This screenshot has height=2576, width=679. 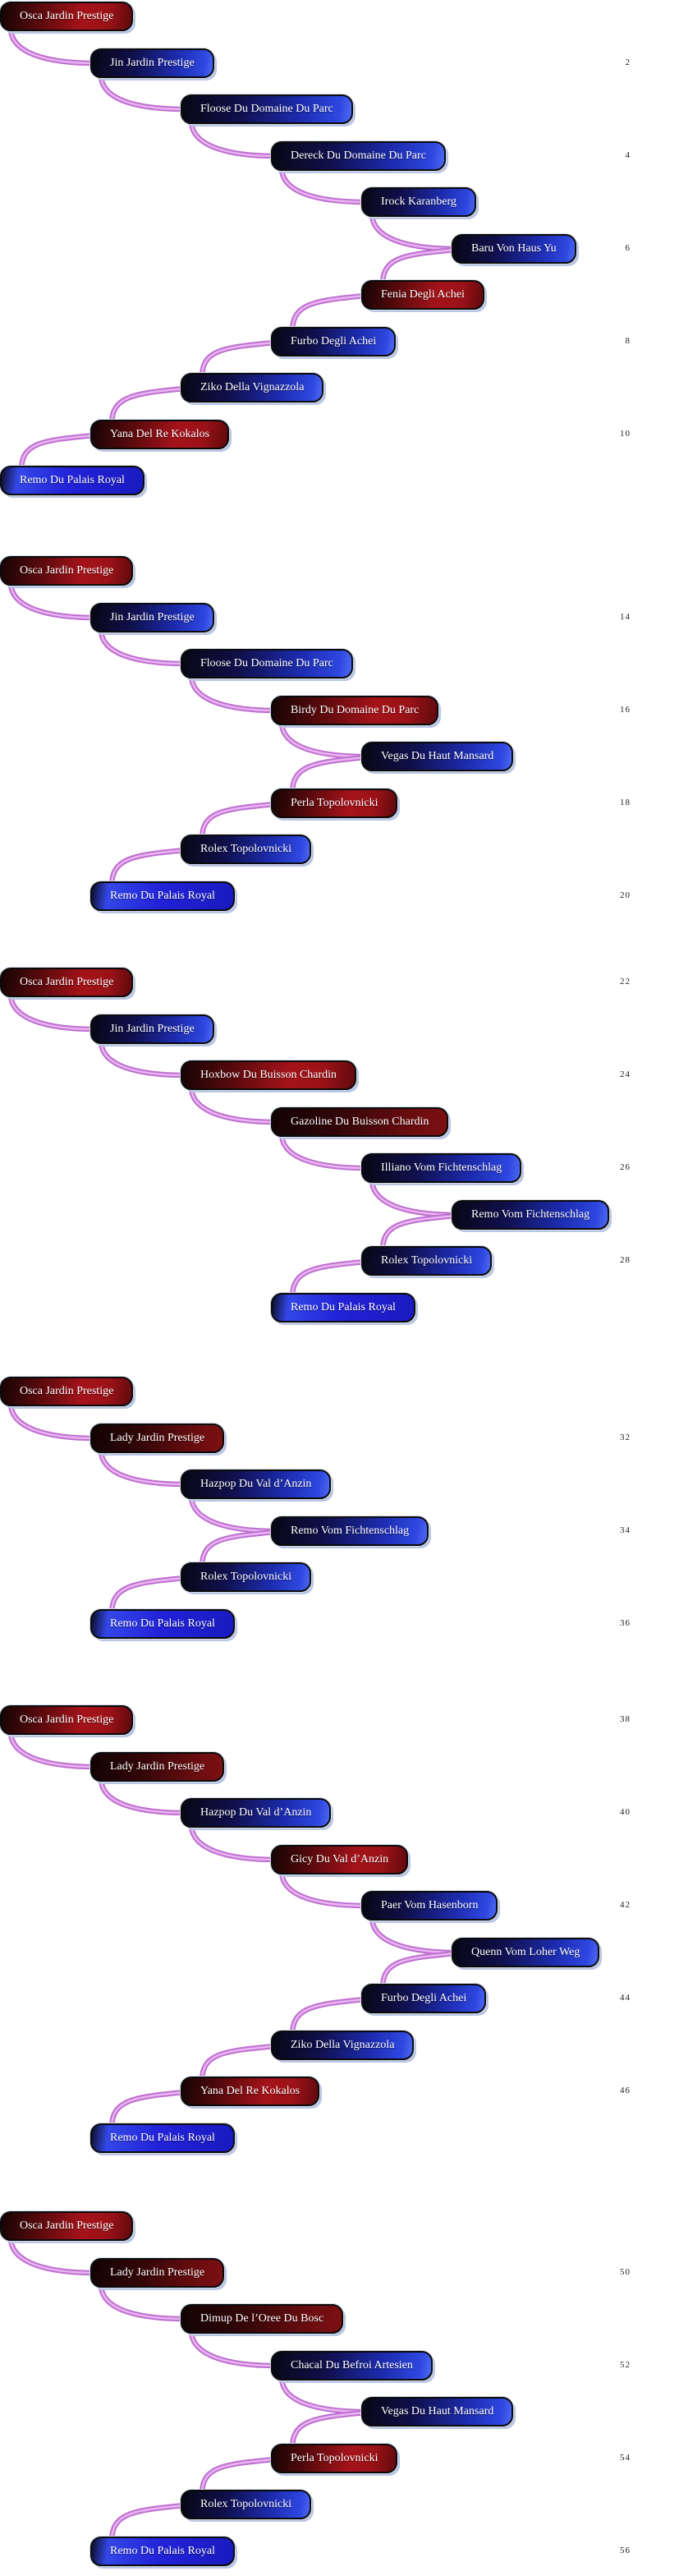 I want to click on pedigree-node: Illiano Vom Fichtenschlag, so click(x=441, y=1168).